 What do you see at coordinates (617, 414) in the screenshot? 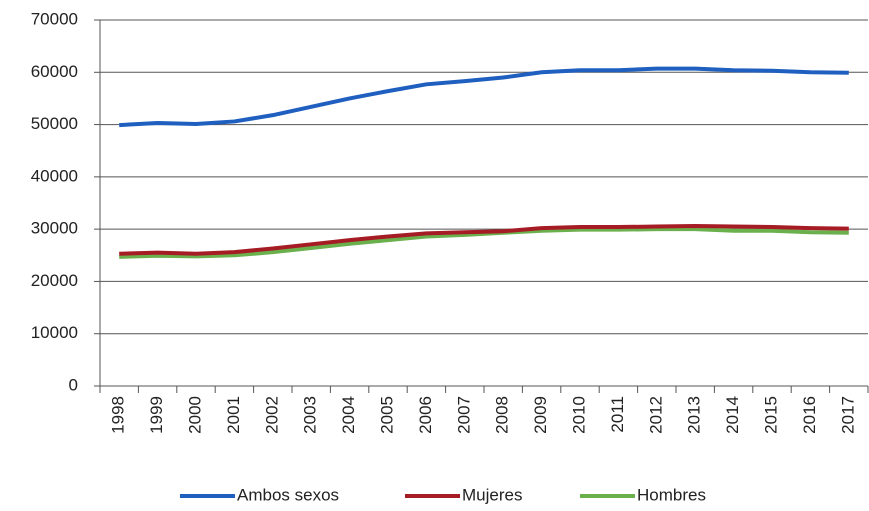
I see `x-tick-label: 2011` at bounding box center [617, 414].